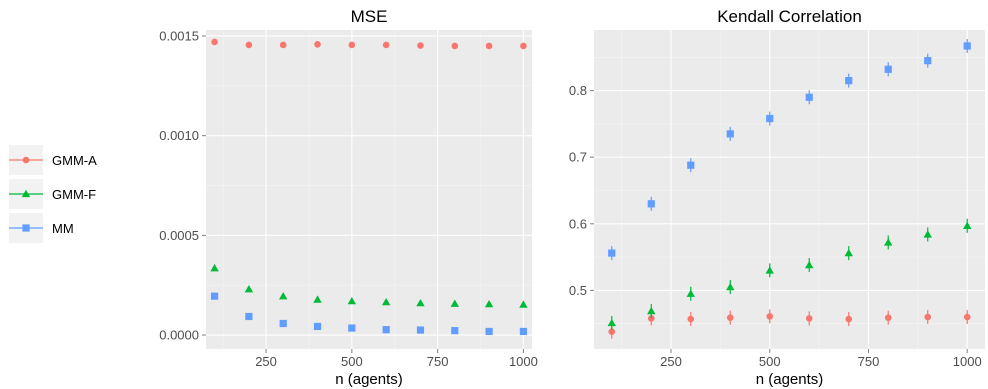  Describe the element at coordinates (74, 160) in the screenshot. I see `legend-label-gmm-a: GMM-A` at that location.